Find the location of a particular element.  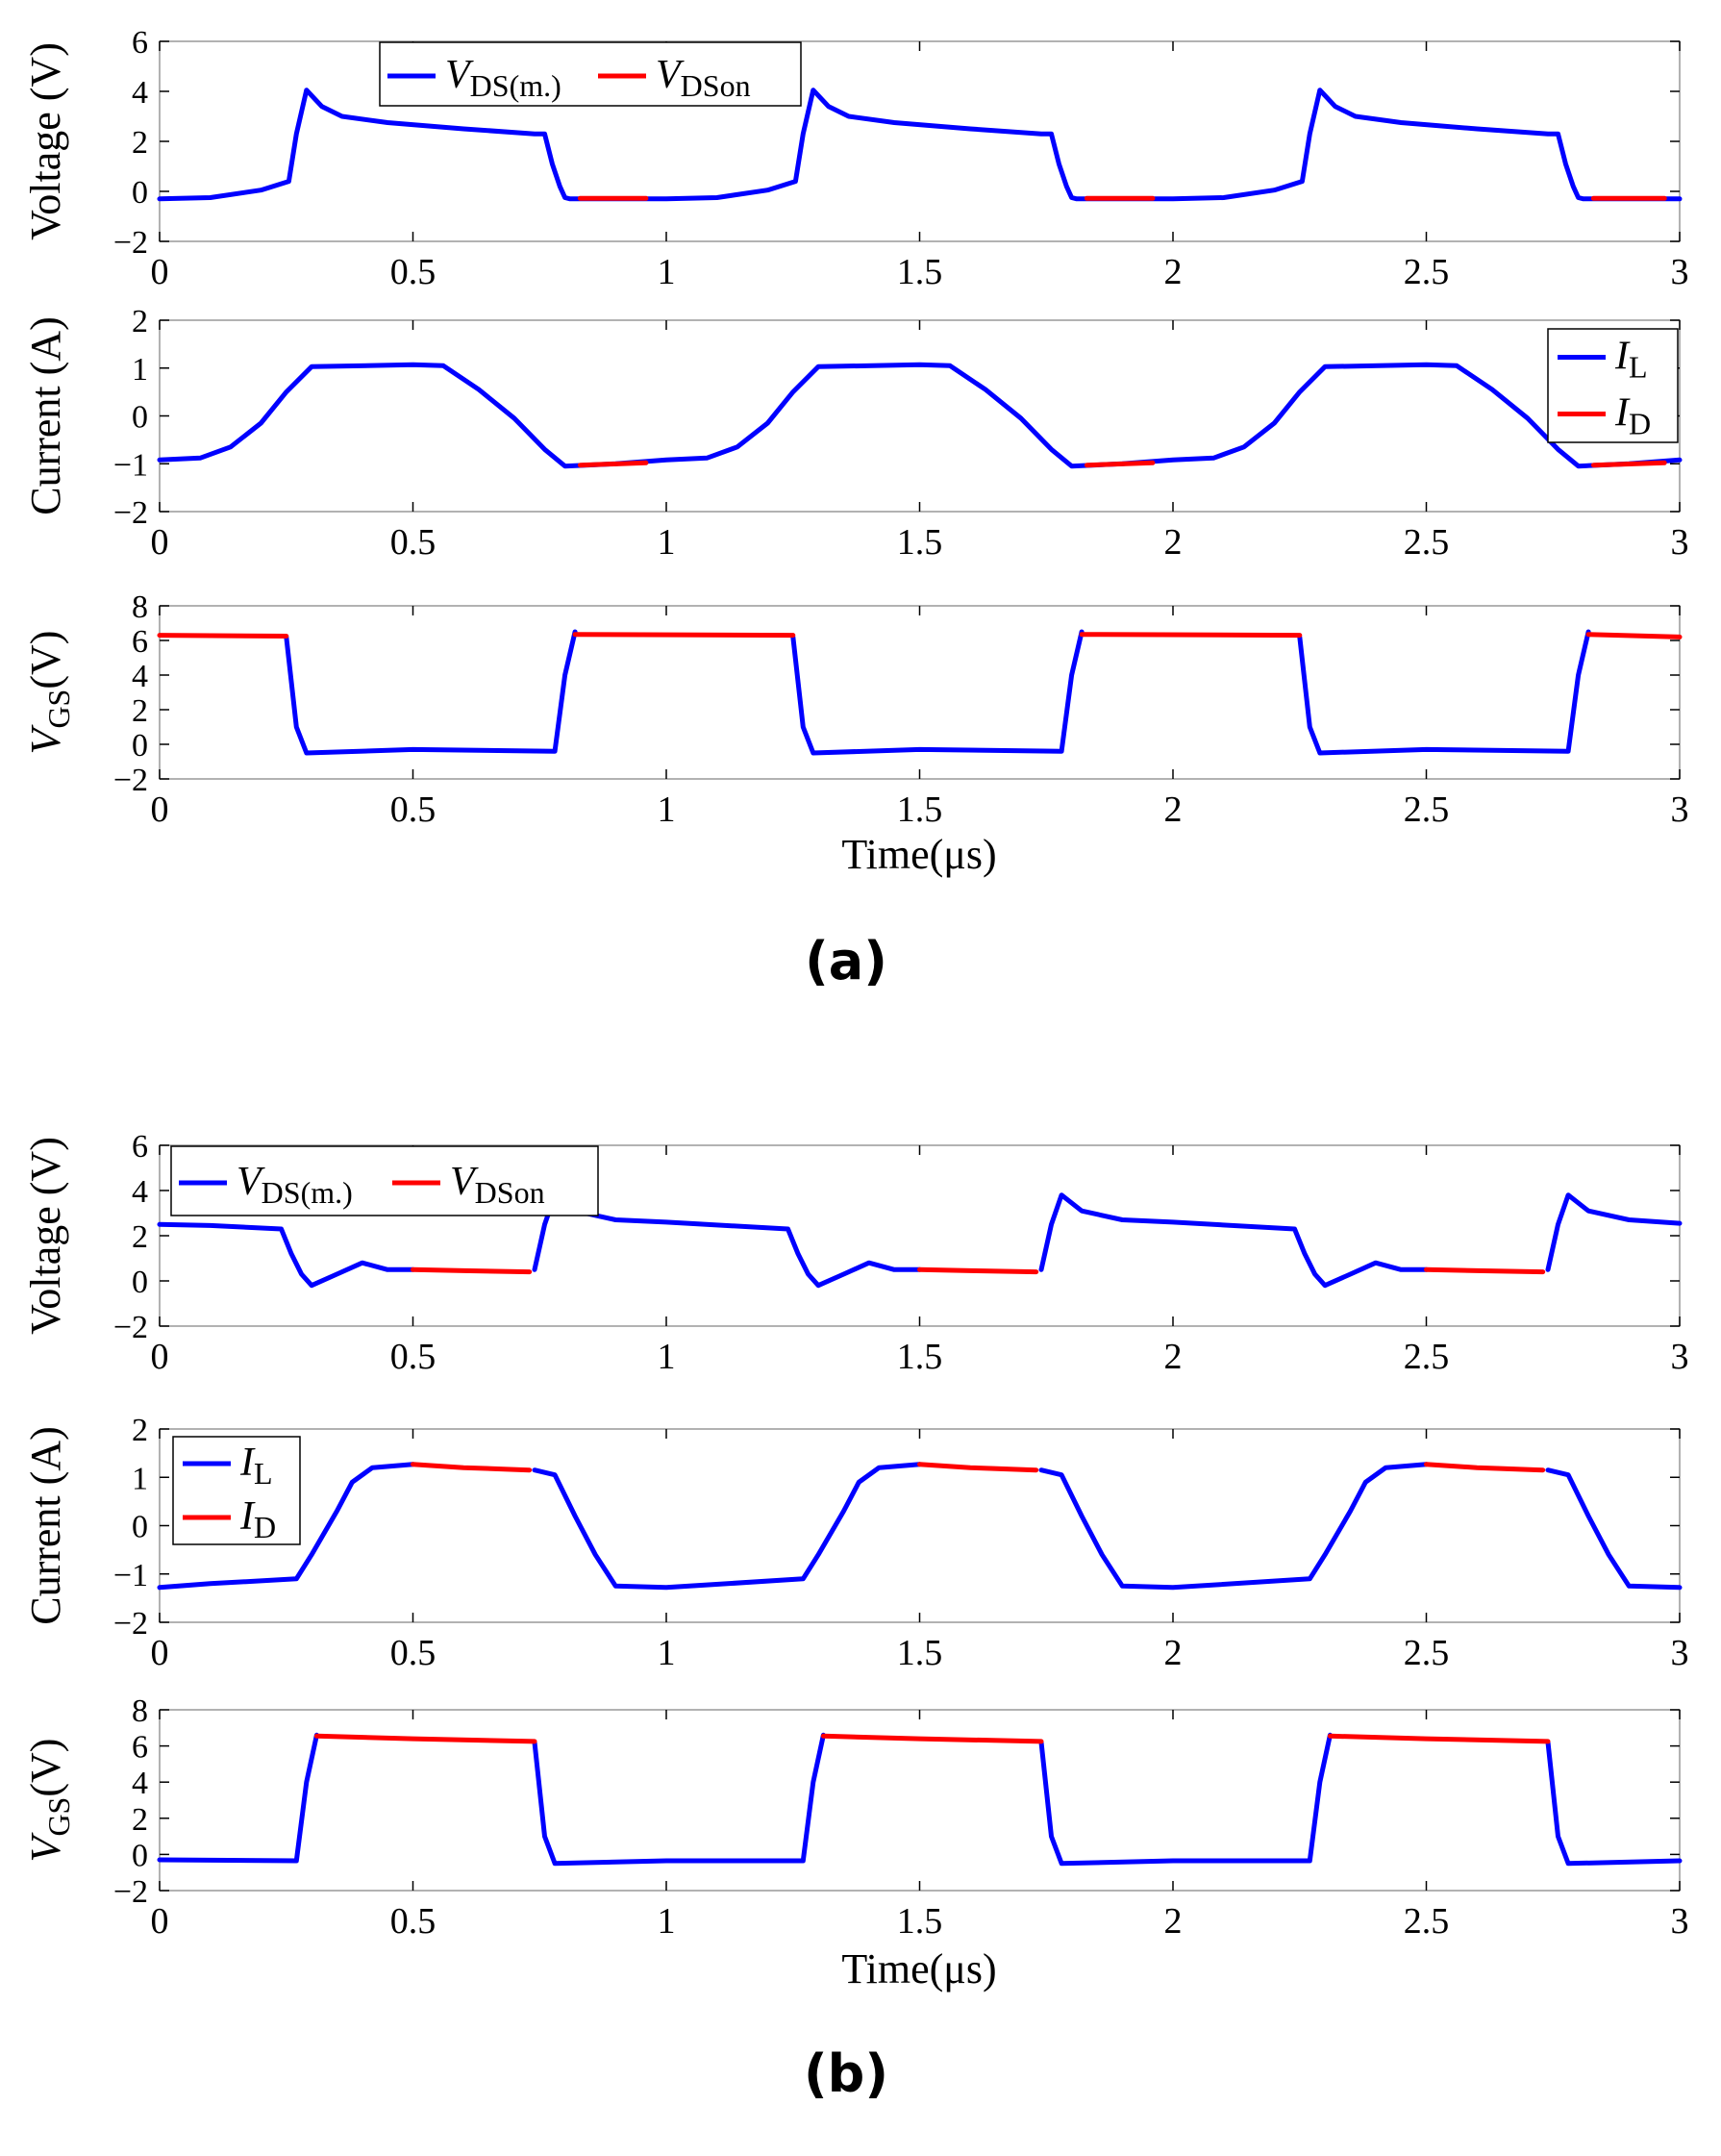

y-axis-label: VGS(V) is located at coordinates (49, 693).